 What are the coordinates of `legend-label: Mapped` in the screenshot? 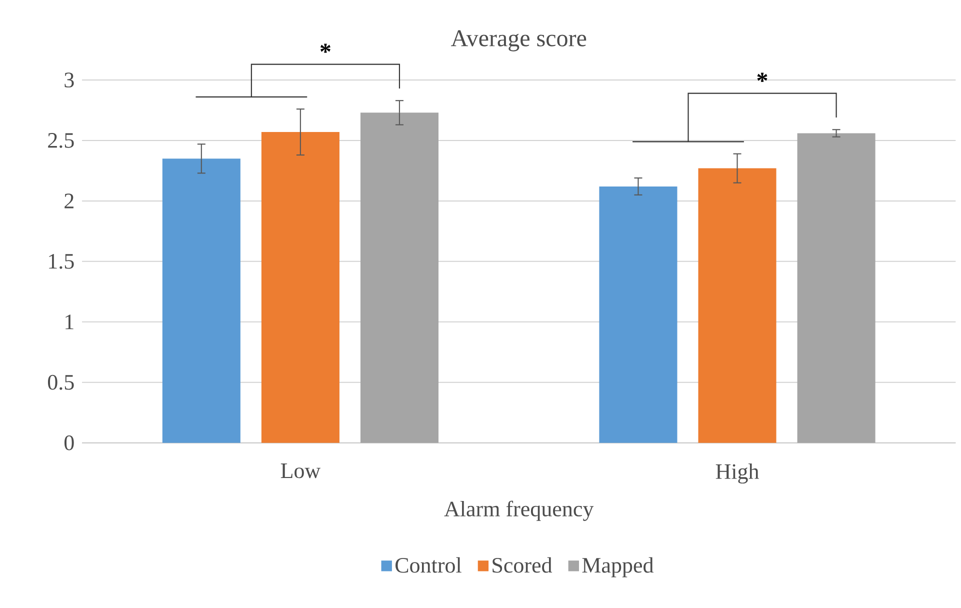 It's located at (618, 567).